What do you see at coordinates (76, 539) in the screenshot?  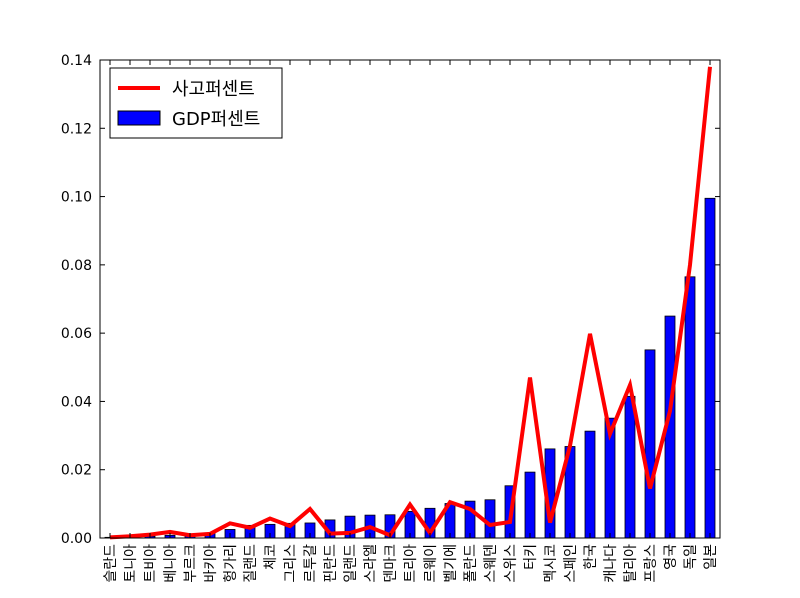 I see `y-tick-label: 0.00` at bounding box center [76, 539].